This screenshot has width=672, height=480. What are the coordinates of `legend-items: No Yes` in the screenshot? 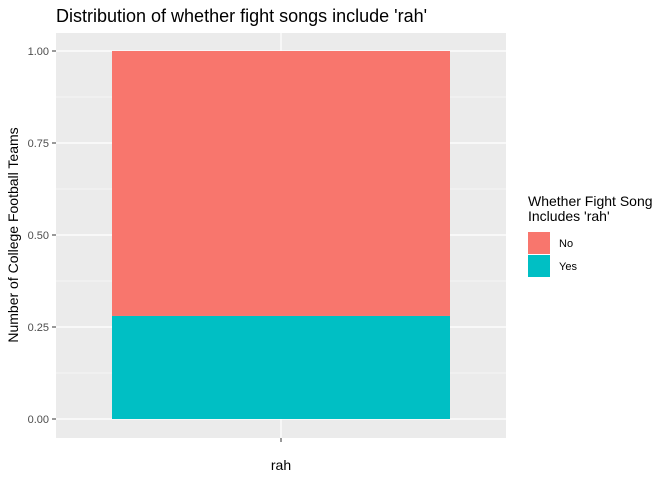 It's located at (552, 254).